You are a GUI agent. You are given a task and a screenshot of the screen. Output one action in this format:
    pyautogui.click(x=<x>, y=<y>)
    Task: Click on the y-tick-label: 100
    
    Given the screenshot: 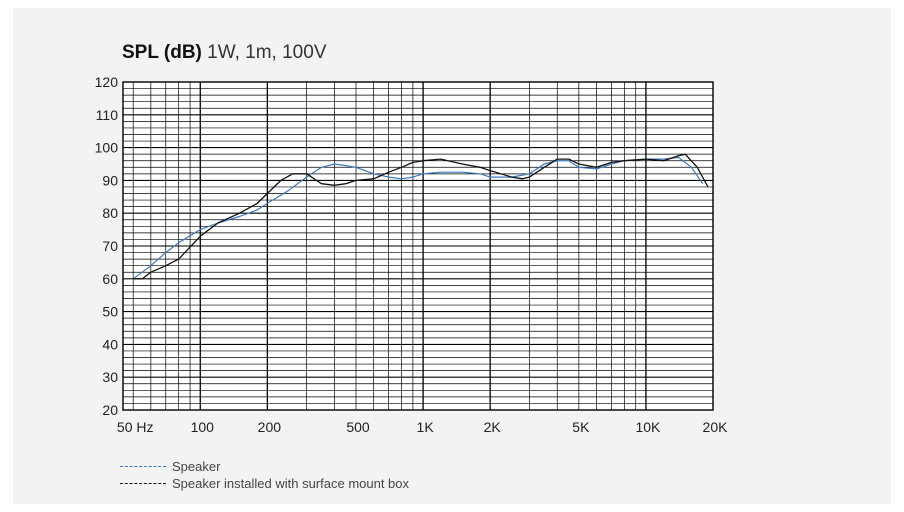 What is the action you would take?
    pyautogui.click(x=107, y=148)
    